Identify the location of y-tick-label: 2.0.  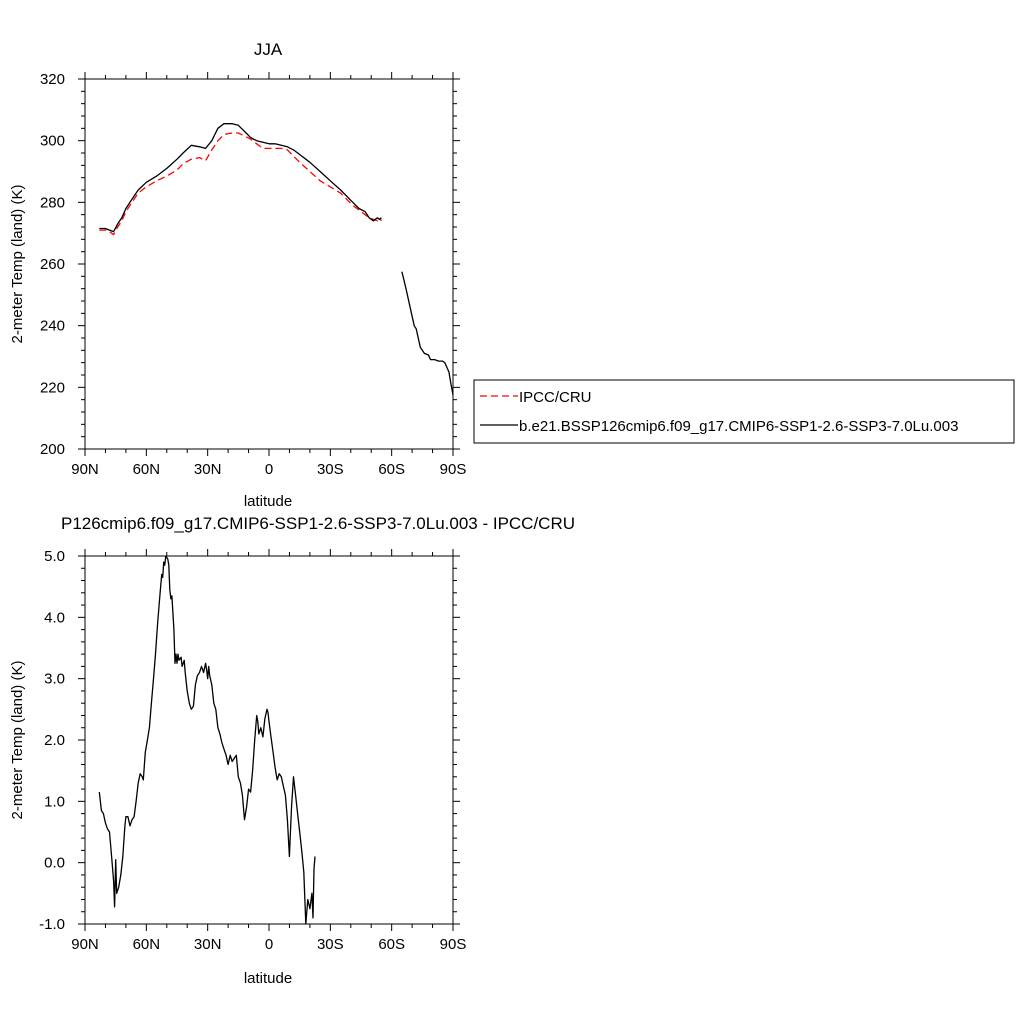
(54, 740).